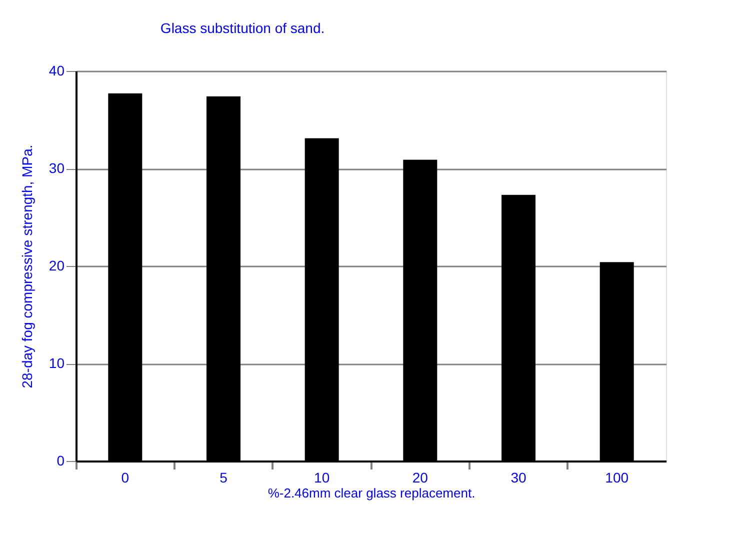 The image size is (742, 543). I want to click on y-axis-title: 28-day fog compressive strength, MPa., so click(26, 266).